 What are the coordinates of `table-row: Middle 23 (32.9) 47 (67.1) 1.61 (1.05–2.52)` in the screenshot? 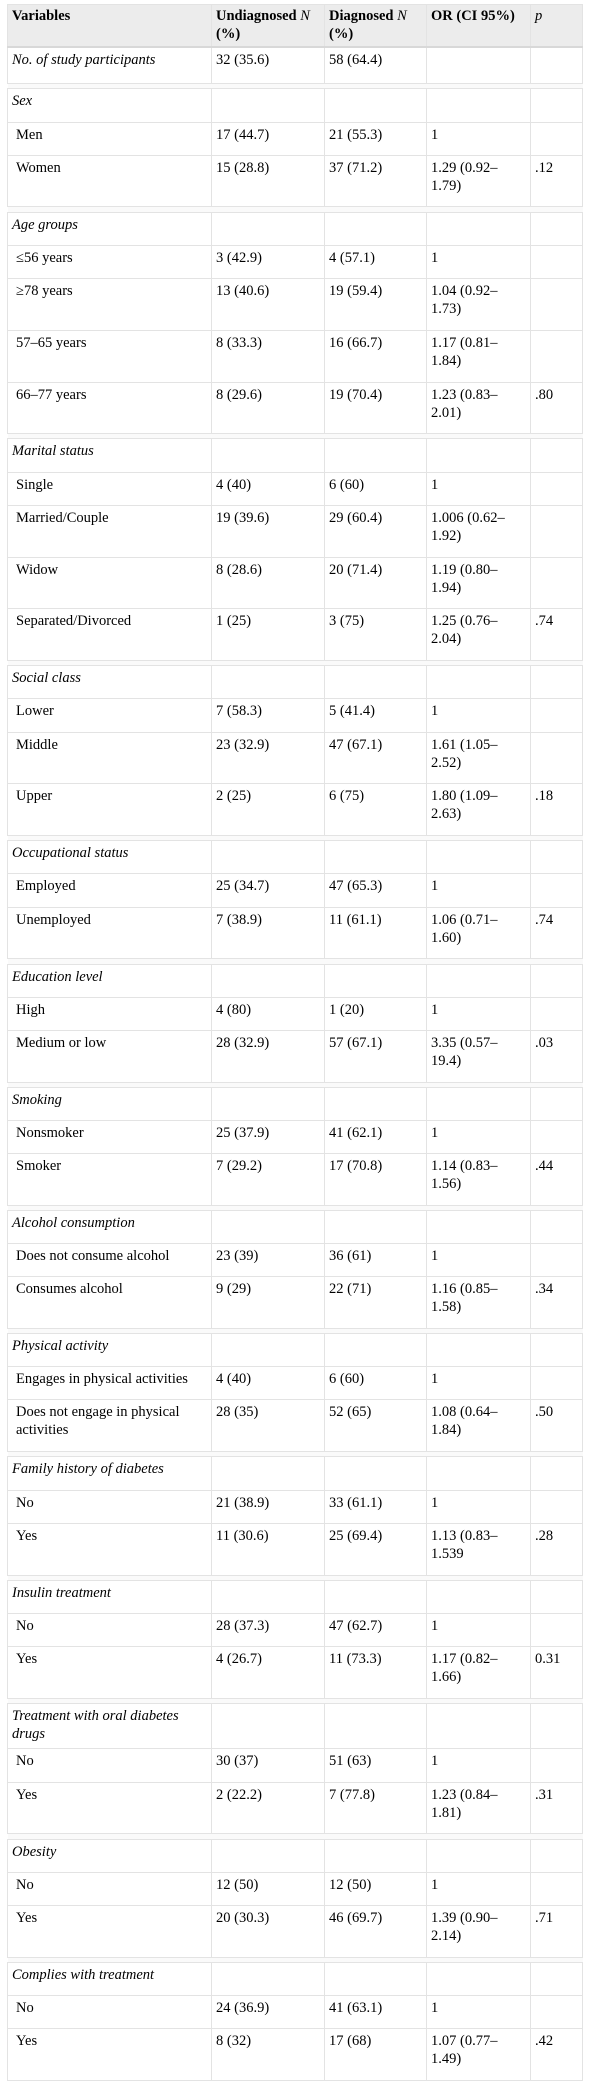 It's located at (295, 758).